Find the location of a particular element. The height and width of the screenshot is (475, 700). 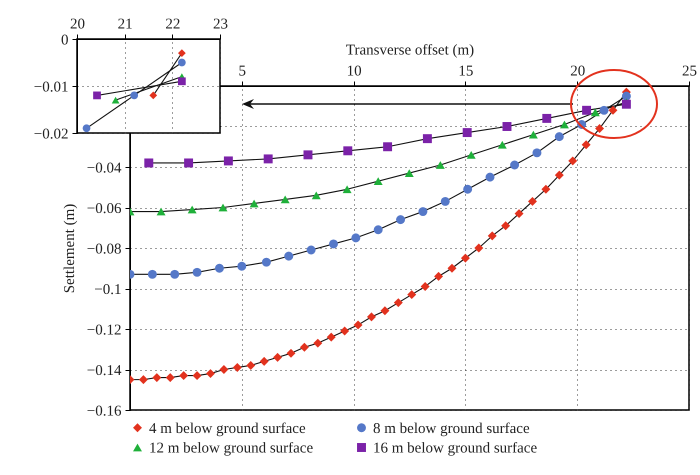

legend-label: 16 m below ground surface is located at coordinates (455, 448).